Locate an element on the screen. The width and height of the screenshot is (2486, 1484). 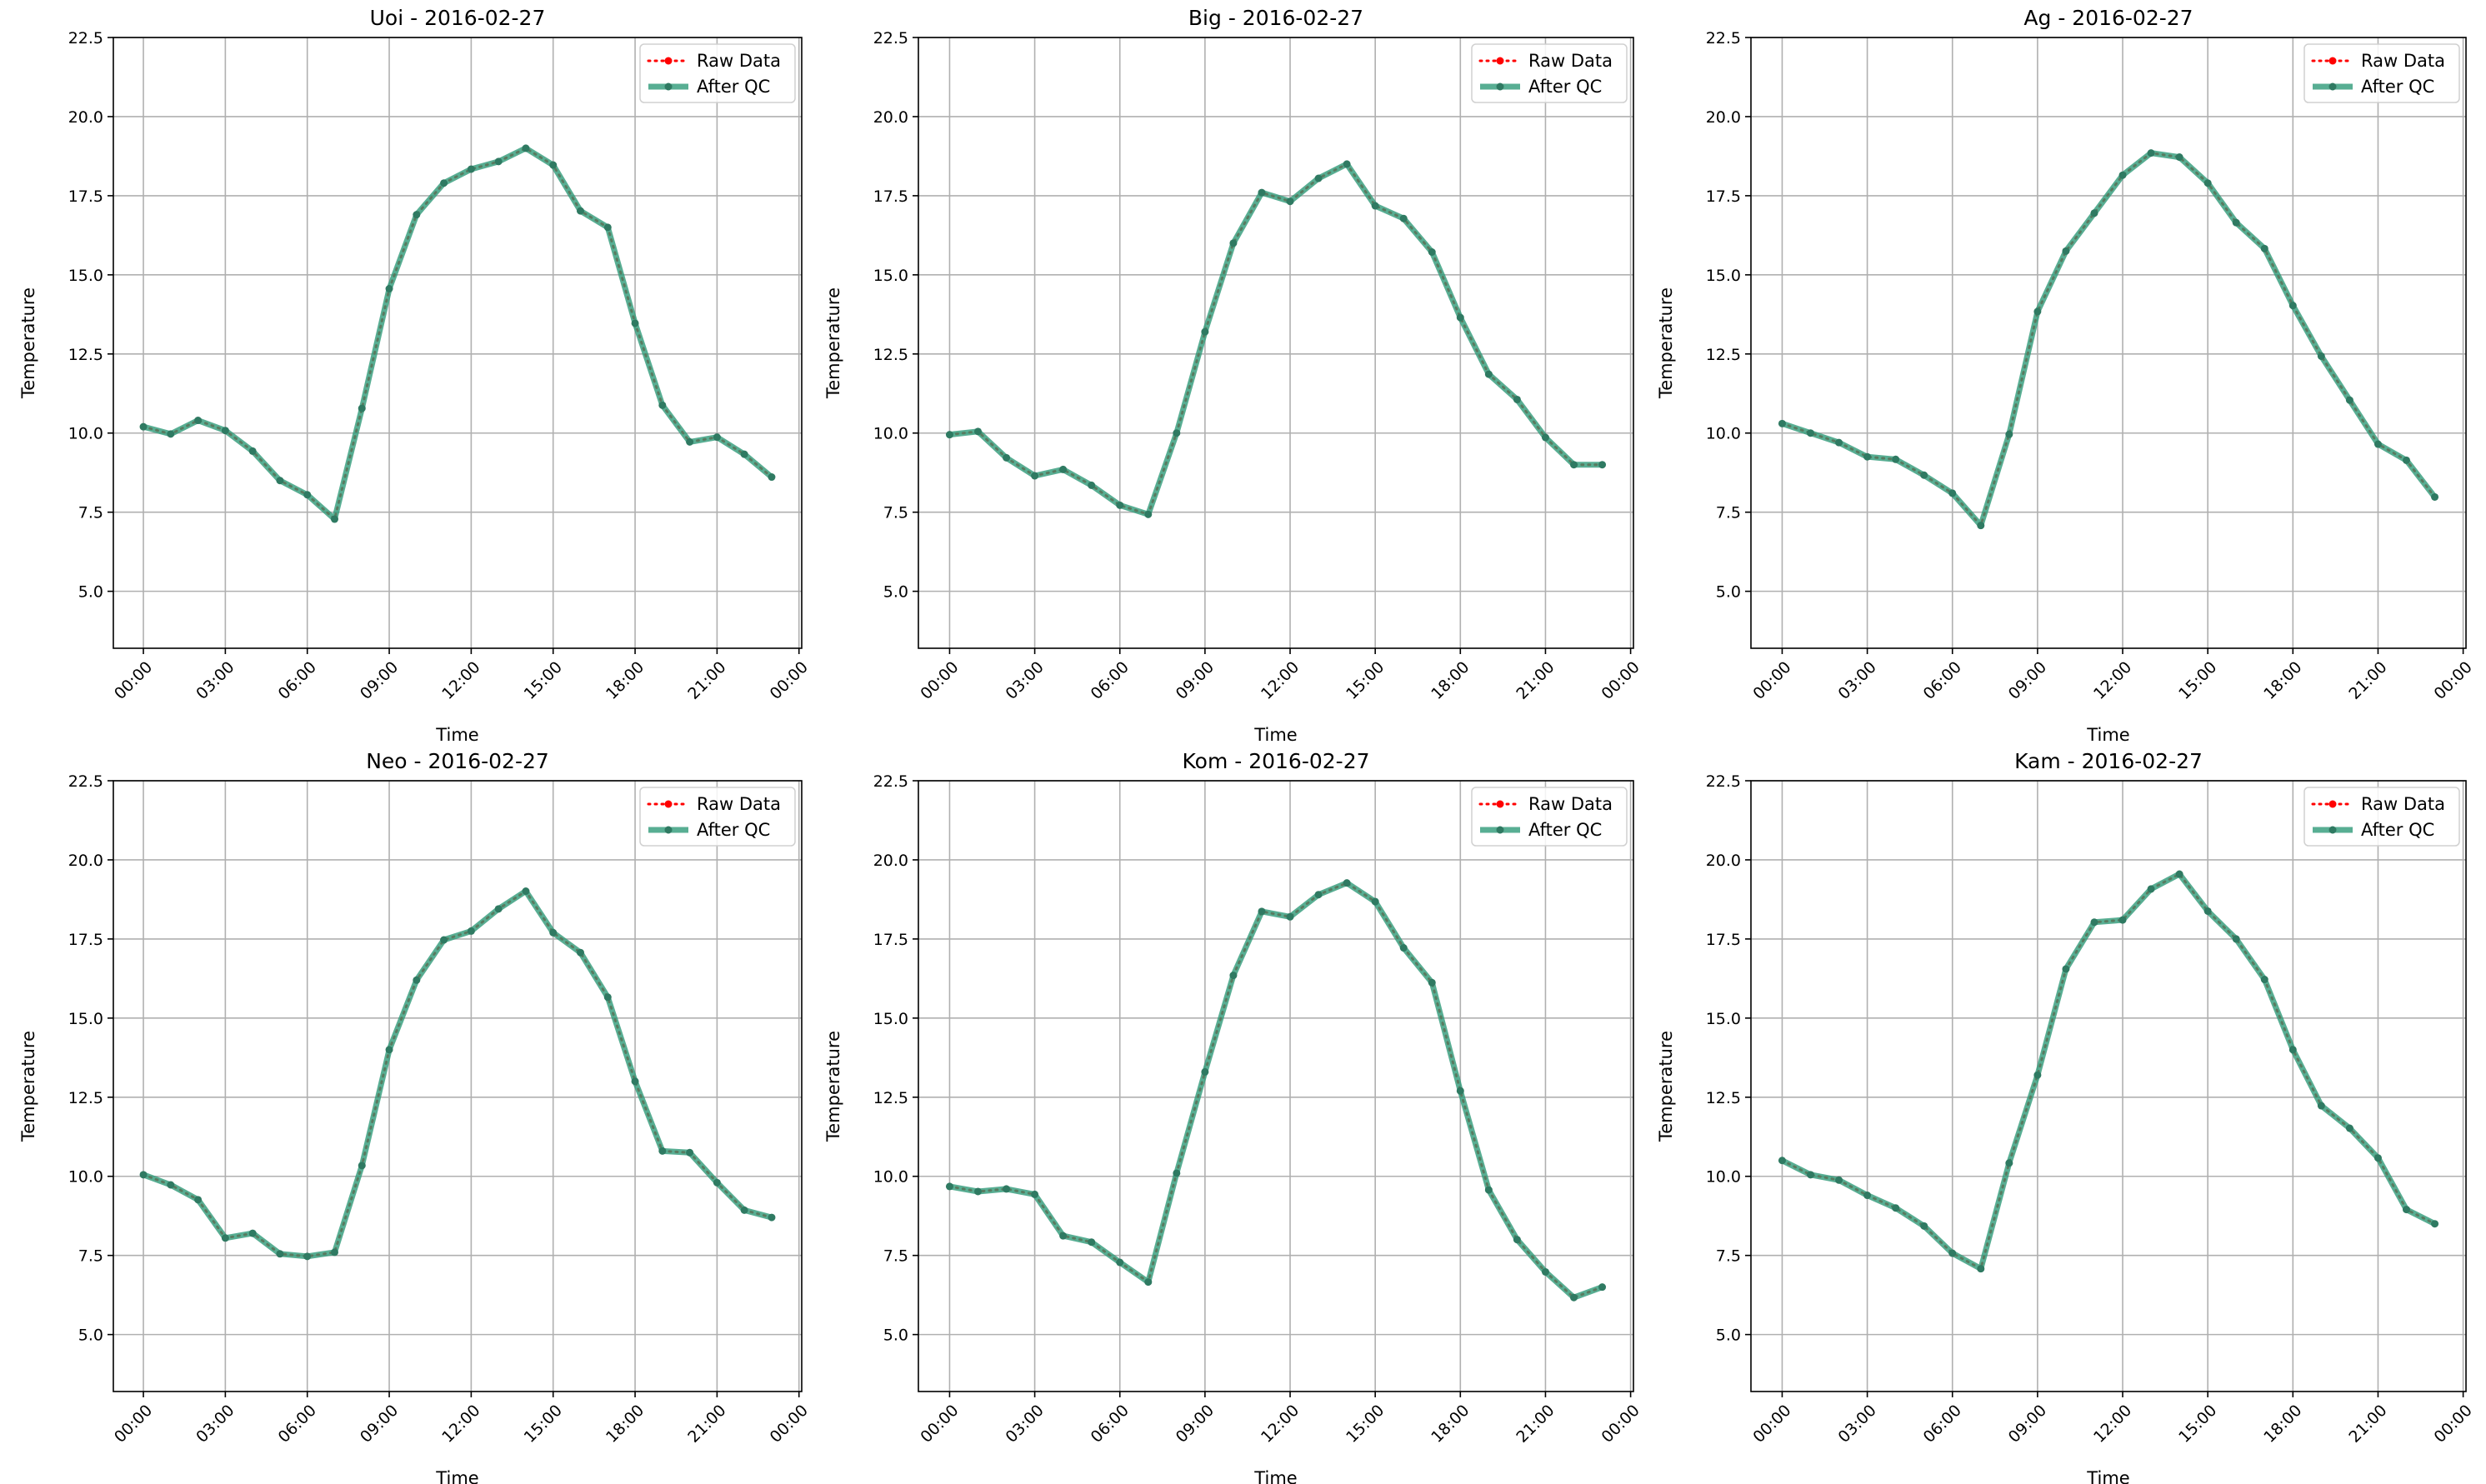
x-tick-label: 21:00 is located at coordinates (706, 680).